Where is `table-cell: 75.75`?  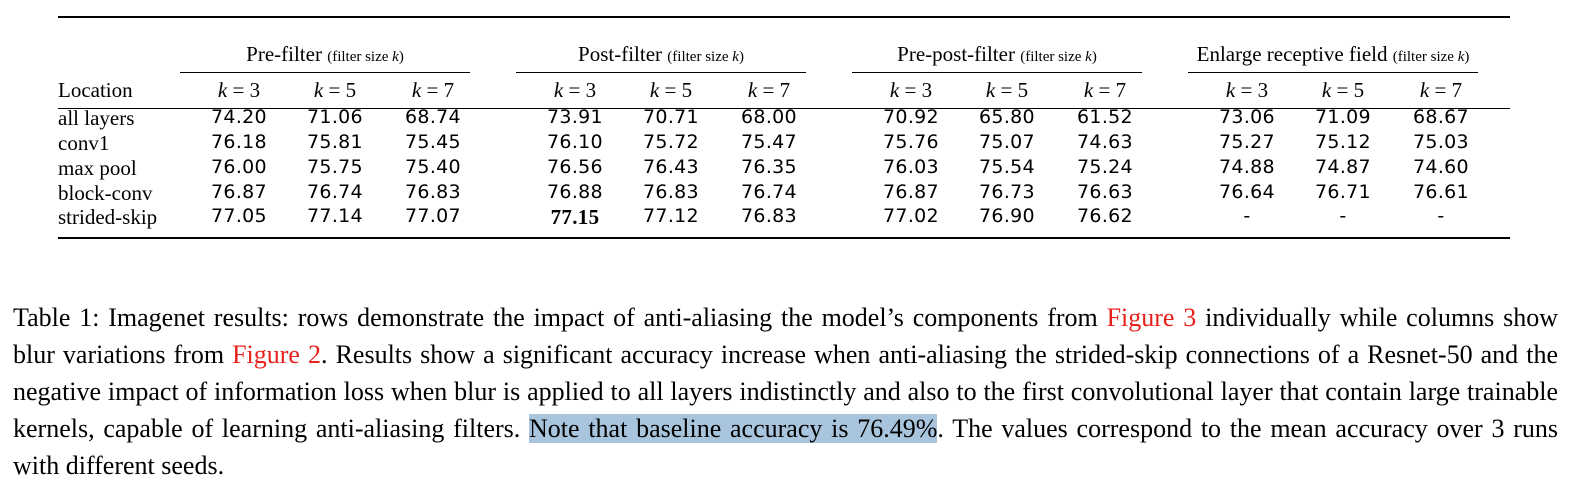 table-cell: 75.75 is located at coordinates (335, 167).